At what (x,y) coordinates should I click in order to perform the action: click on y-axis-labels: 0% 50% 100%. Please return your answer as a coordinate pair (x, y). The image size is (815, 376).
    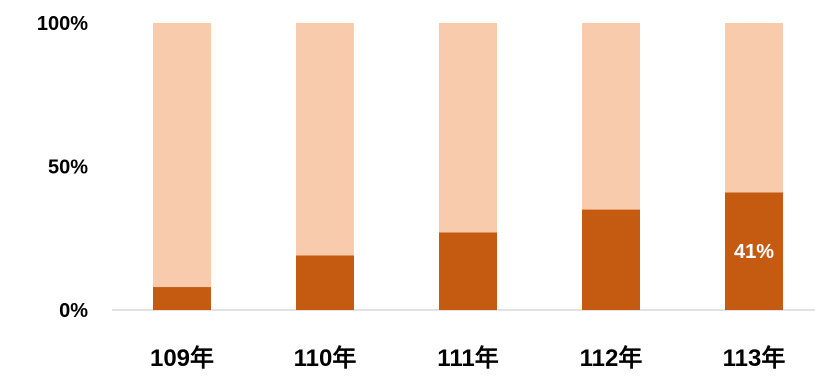
    Looking at the image, I should click on (62, 167).